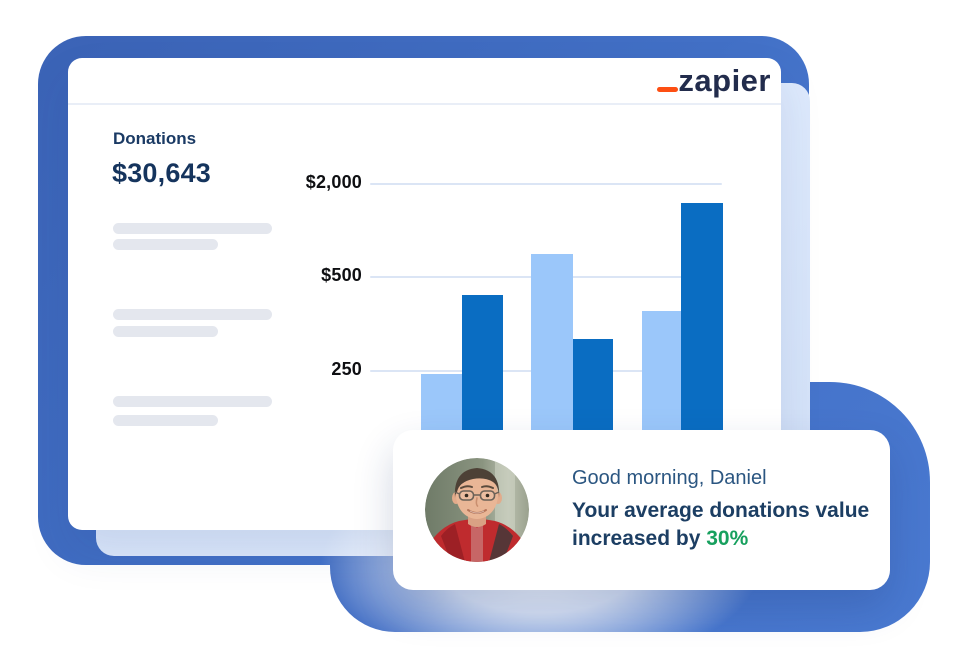 The height and width of the screenshot is (667, 954). What do you see at coordinates (639, 538) in the screenshot?
I see `message-line2-prefix: increased by` at bounding box center [639, 538].